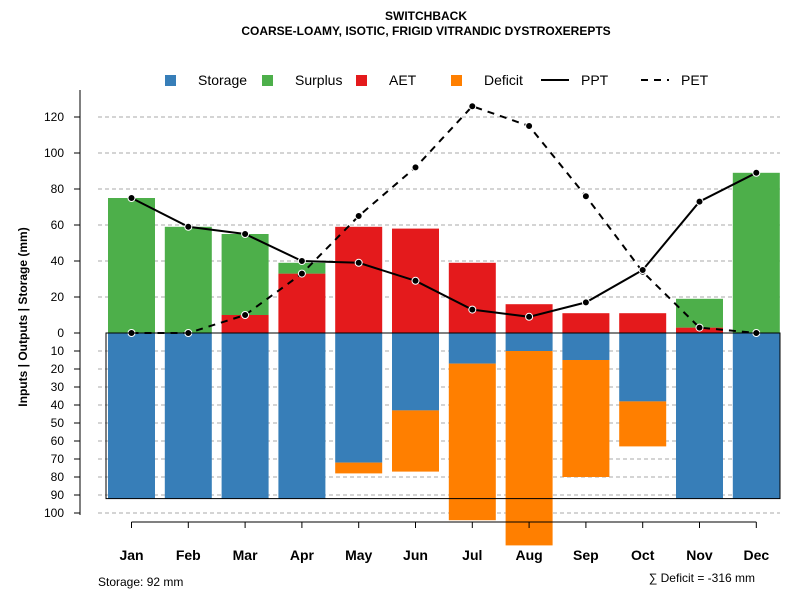 The image size is (800, 600). I want to click on x-tick-label-apr: Apr, so click(302, 555).